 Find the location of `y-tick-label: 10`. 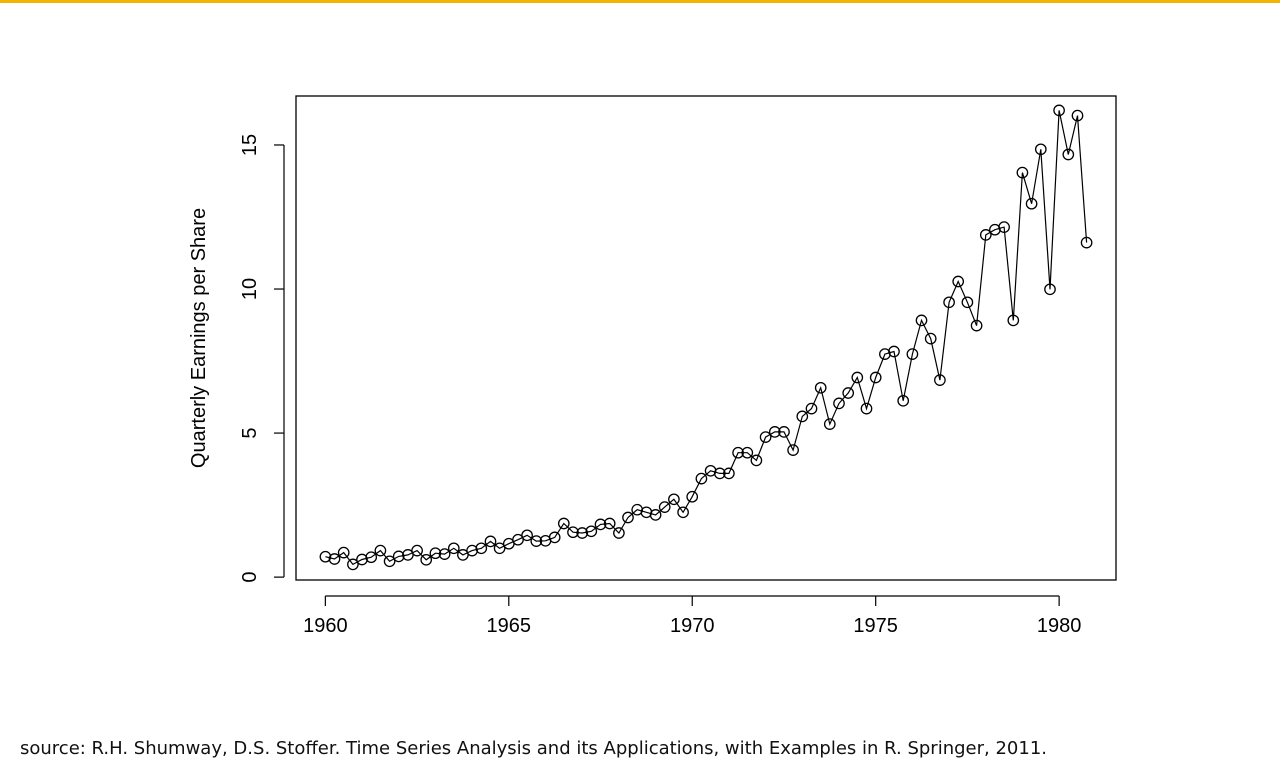

y-tick-label: 10 is located at coordinates (250, 289).